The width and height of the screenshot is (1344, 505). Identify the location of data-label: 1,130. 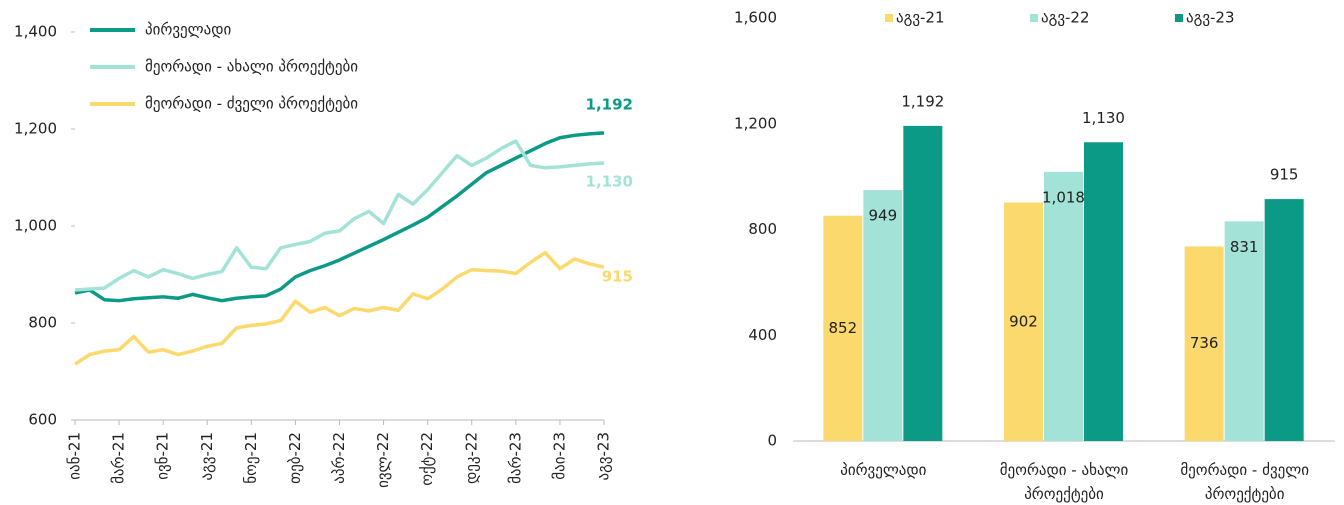
(1103, 118).